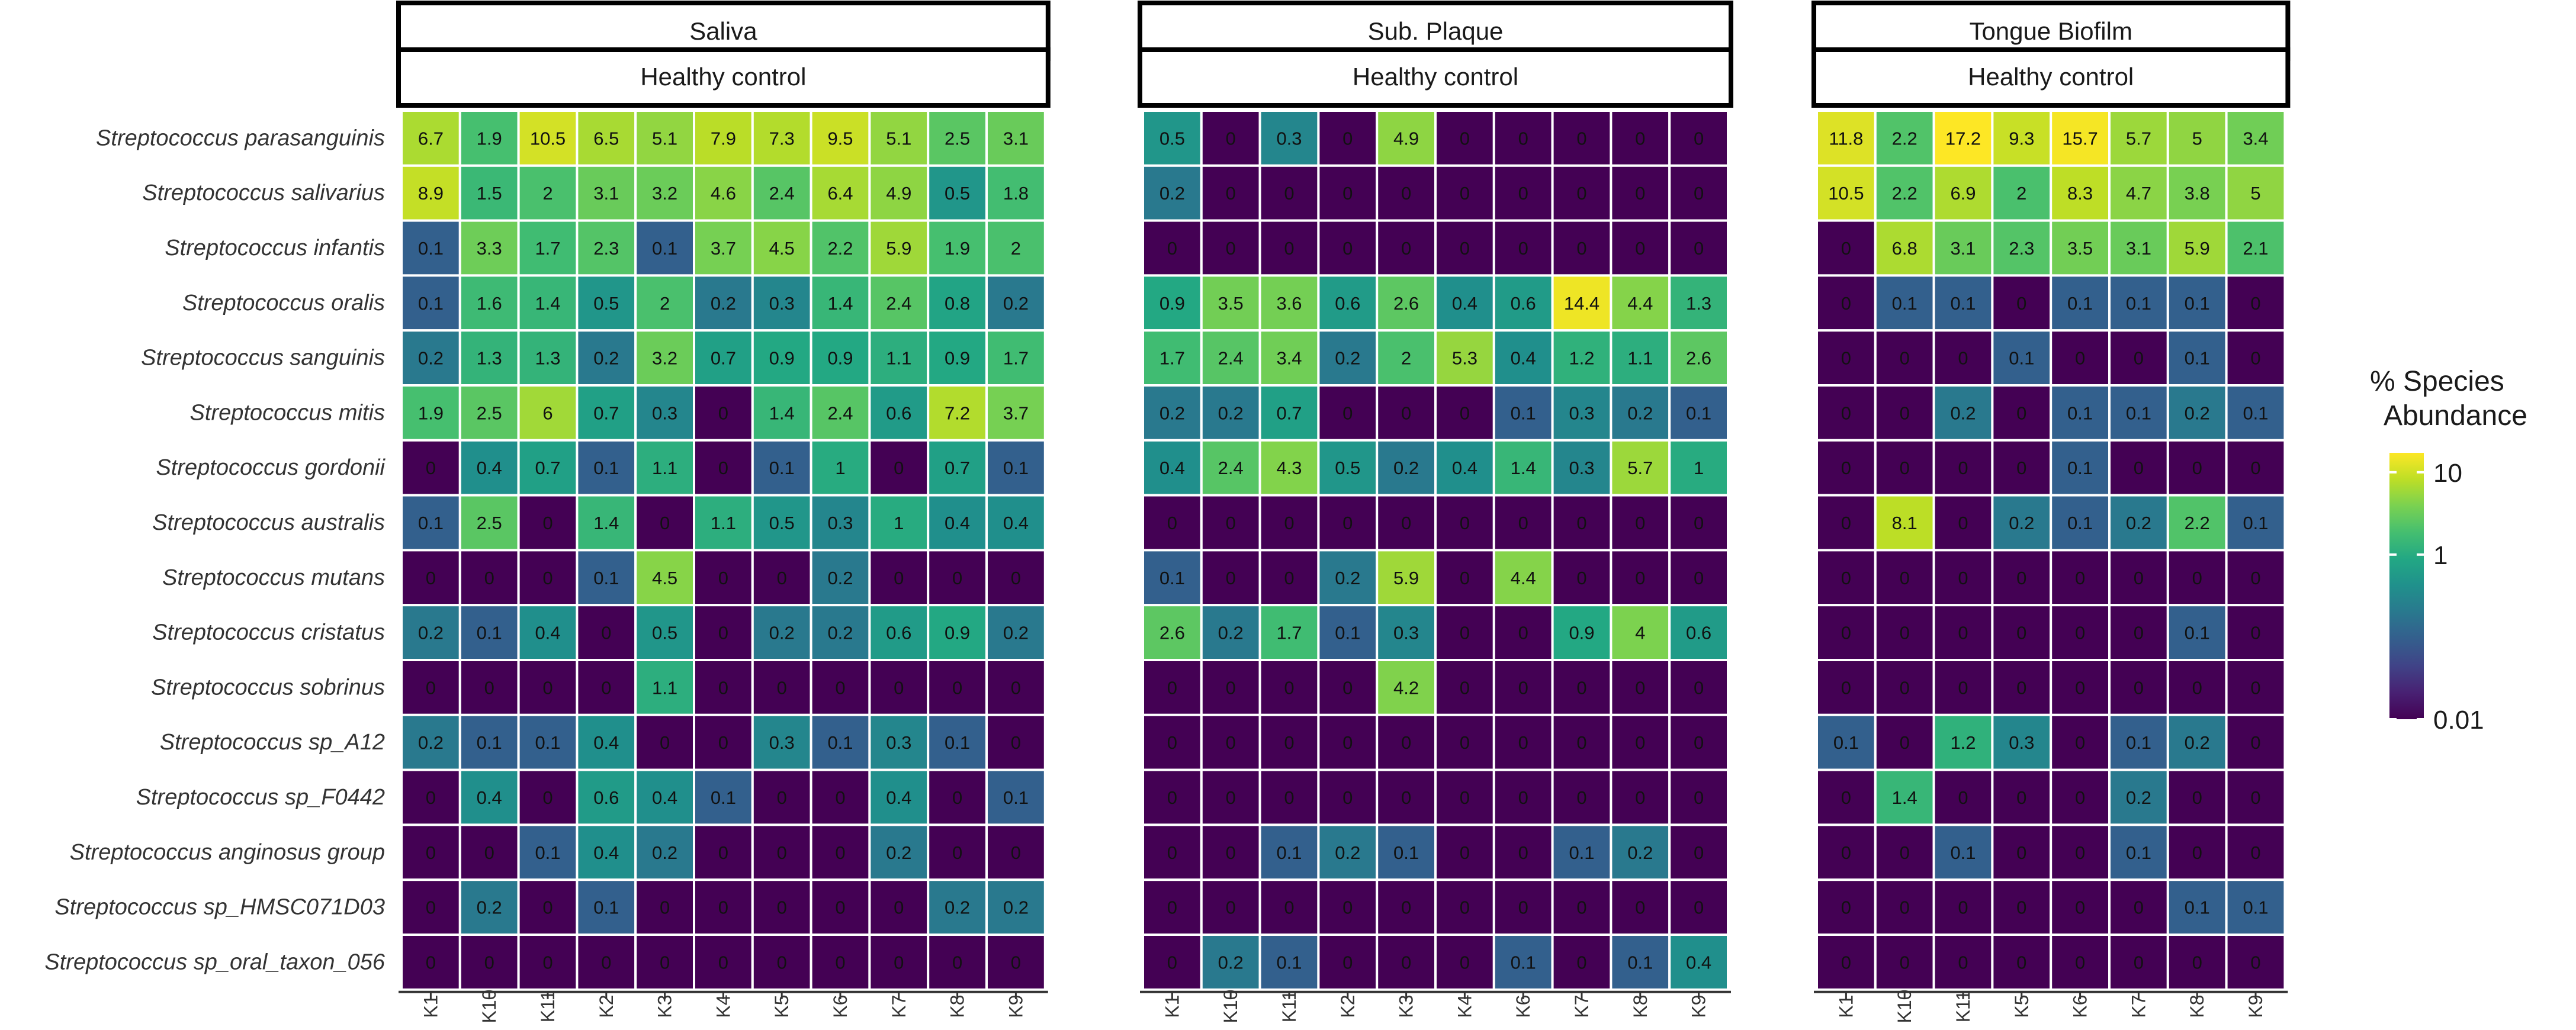  I want to click on cell-value: 2.2, so click(1904, 193).